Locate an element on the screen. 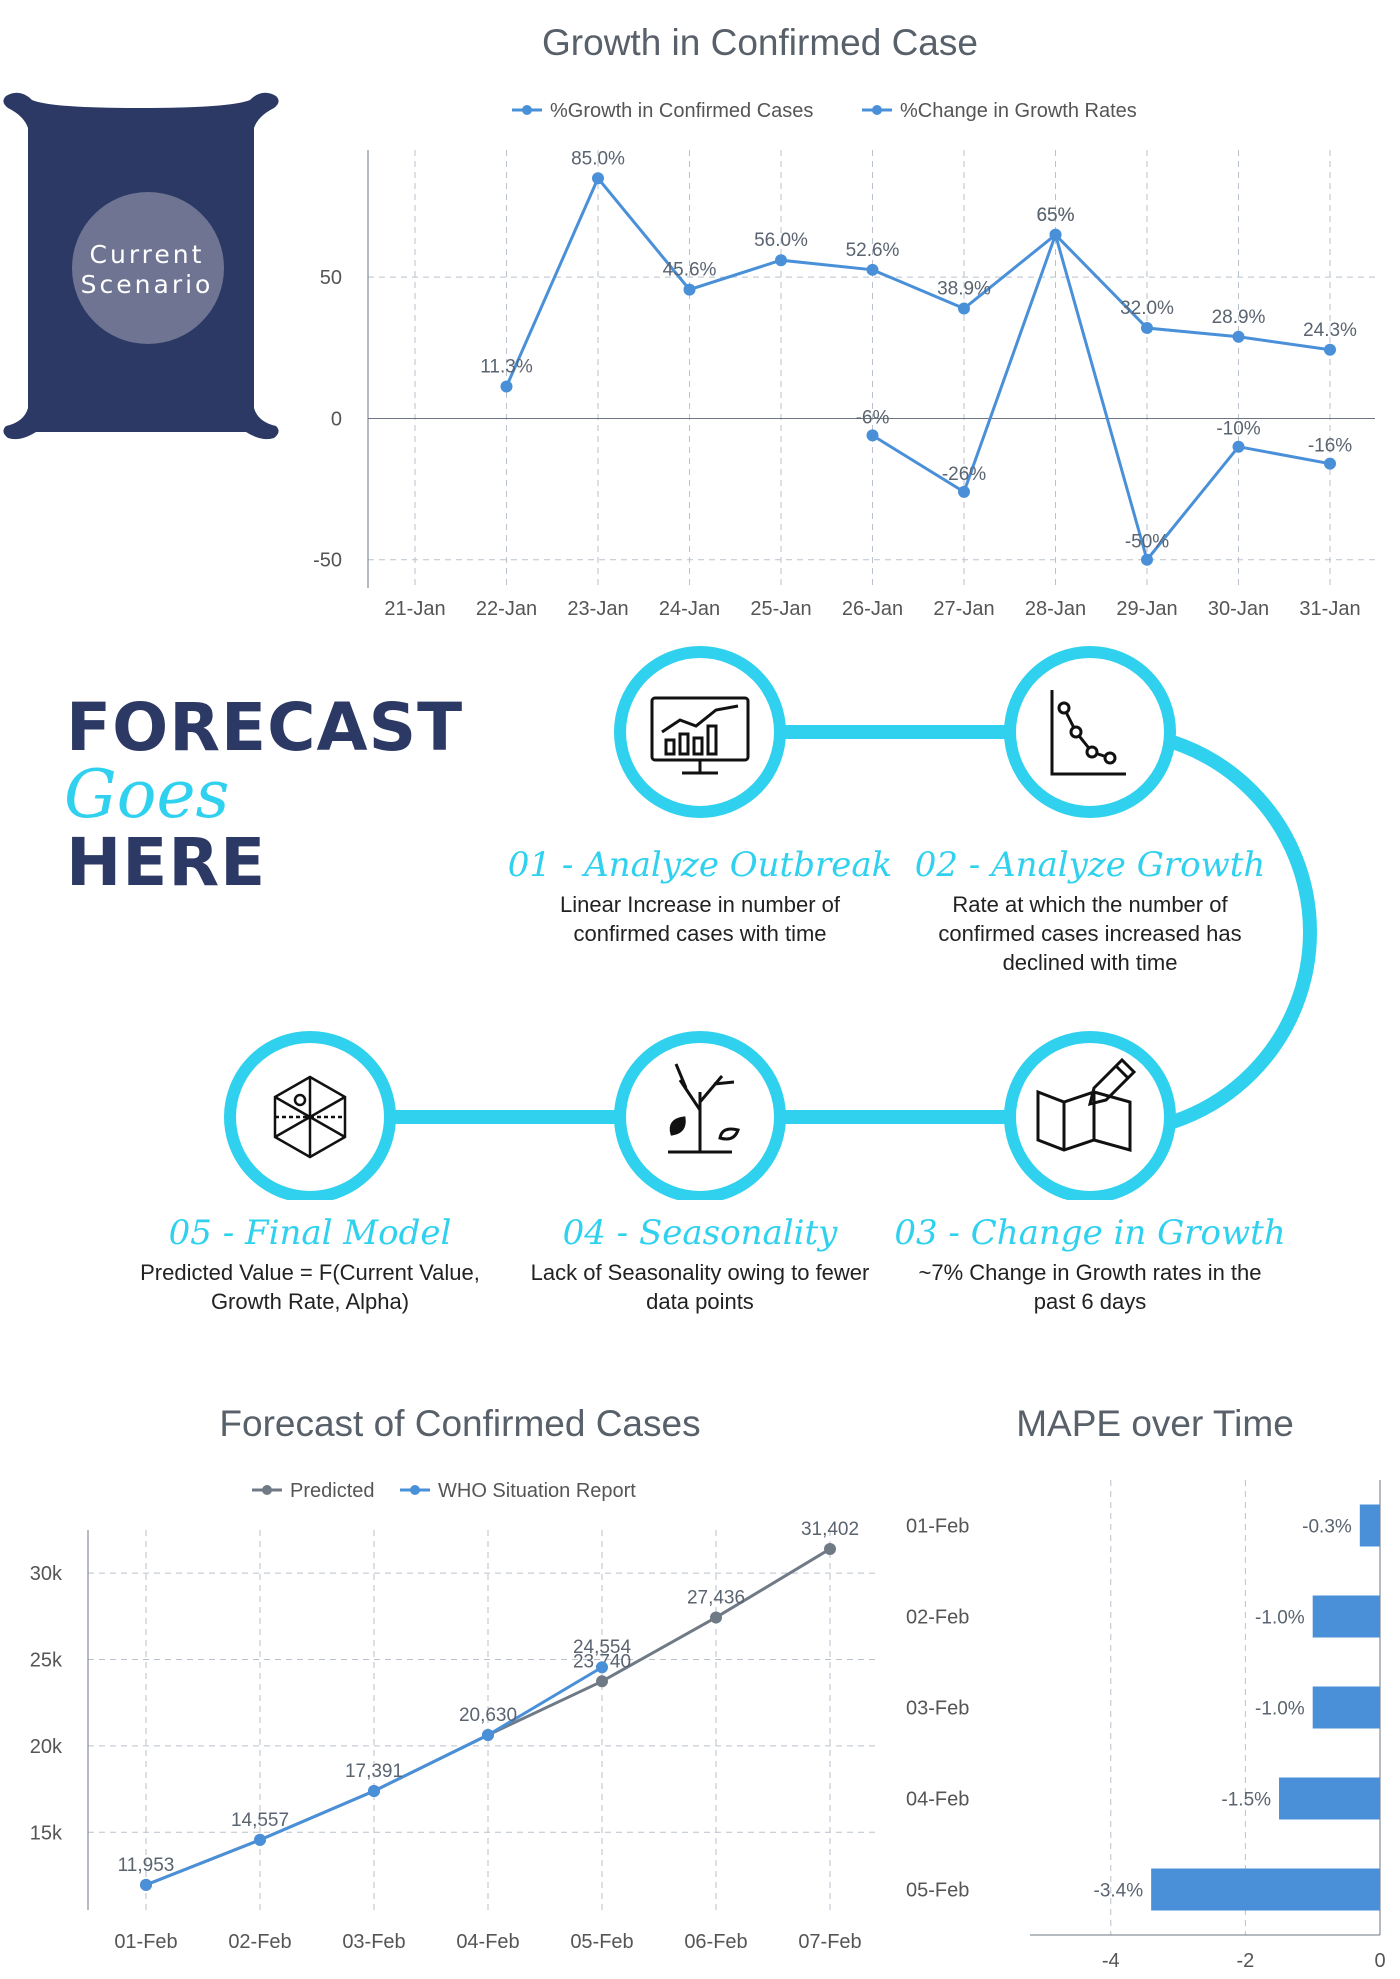  x-tick-label: 31-Jan is located at coordinates (1329, 609).